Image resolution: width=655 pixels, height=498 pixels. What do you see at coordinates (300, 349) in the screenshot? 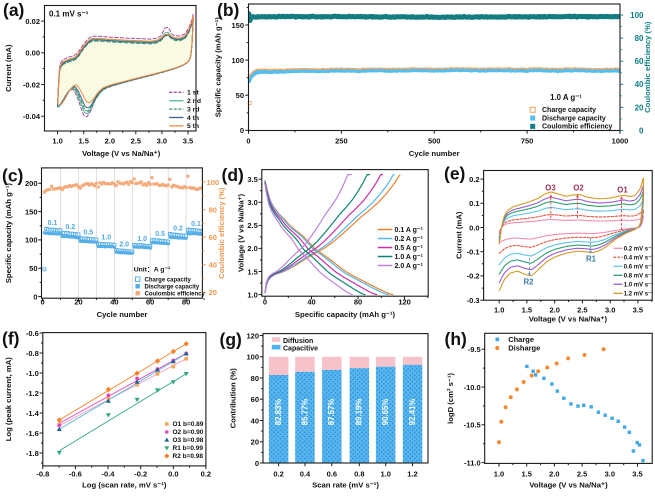
I see `svg-text: Capacitive` at bounding box center [300, 349].